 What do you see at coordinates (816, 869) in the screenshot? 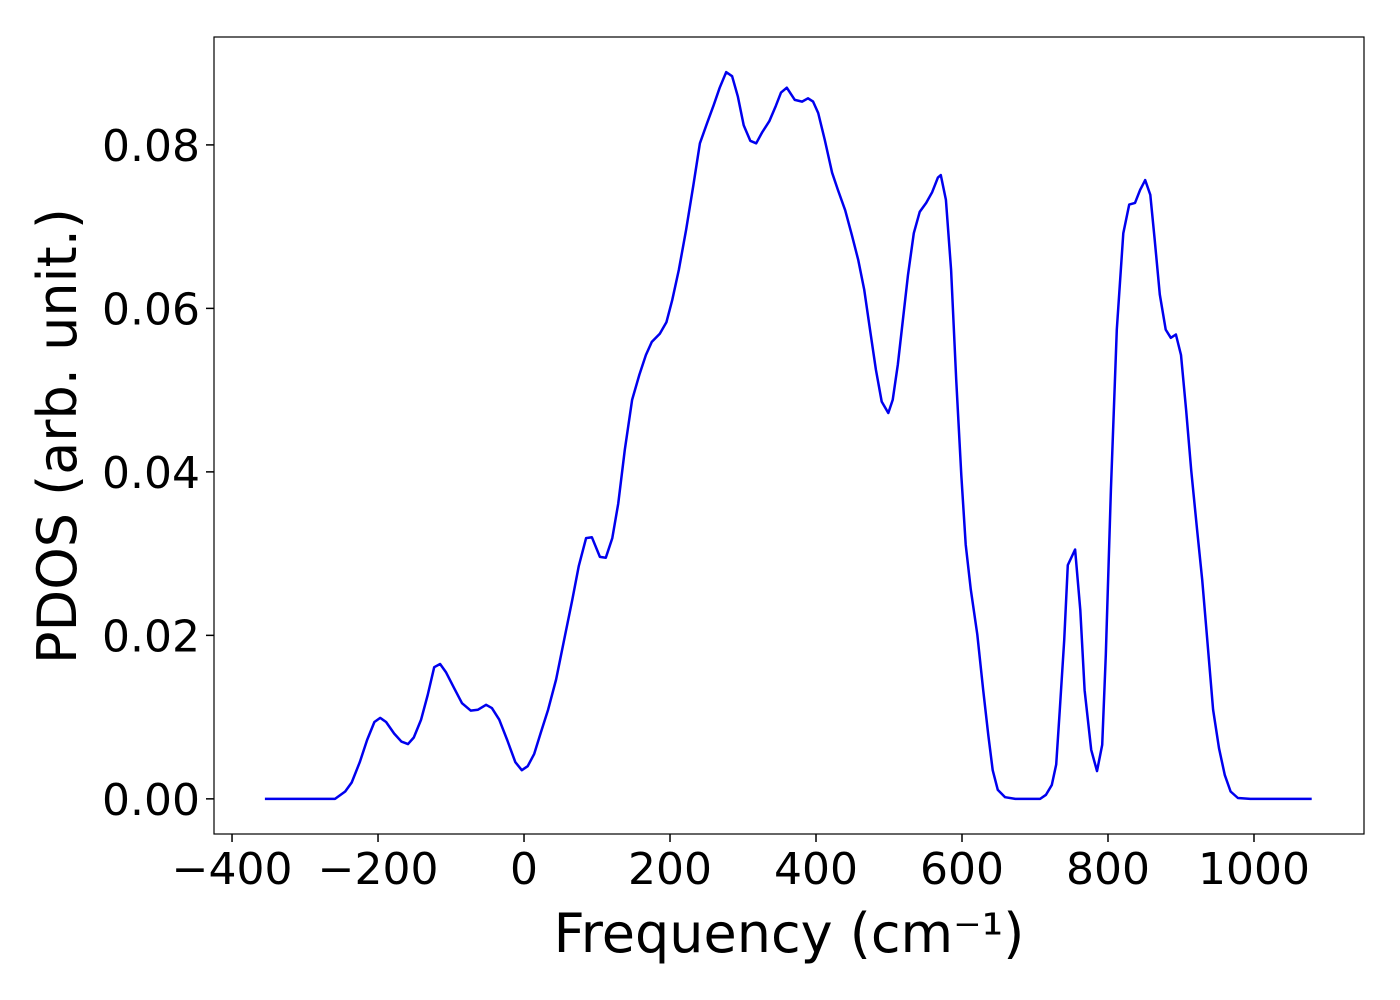
I see `x-tick-label: 400` at bounding box center [816, 869].